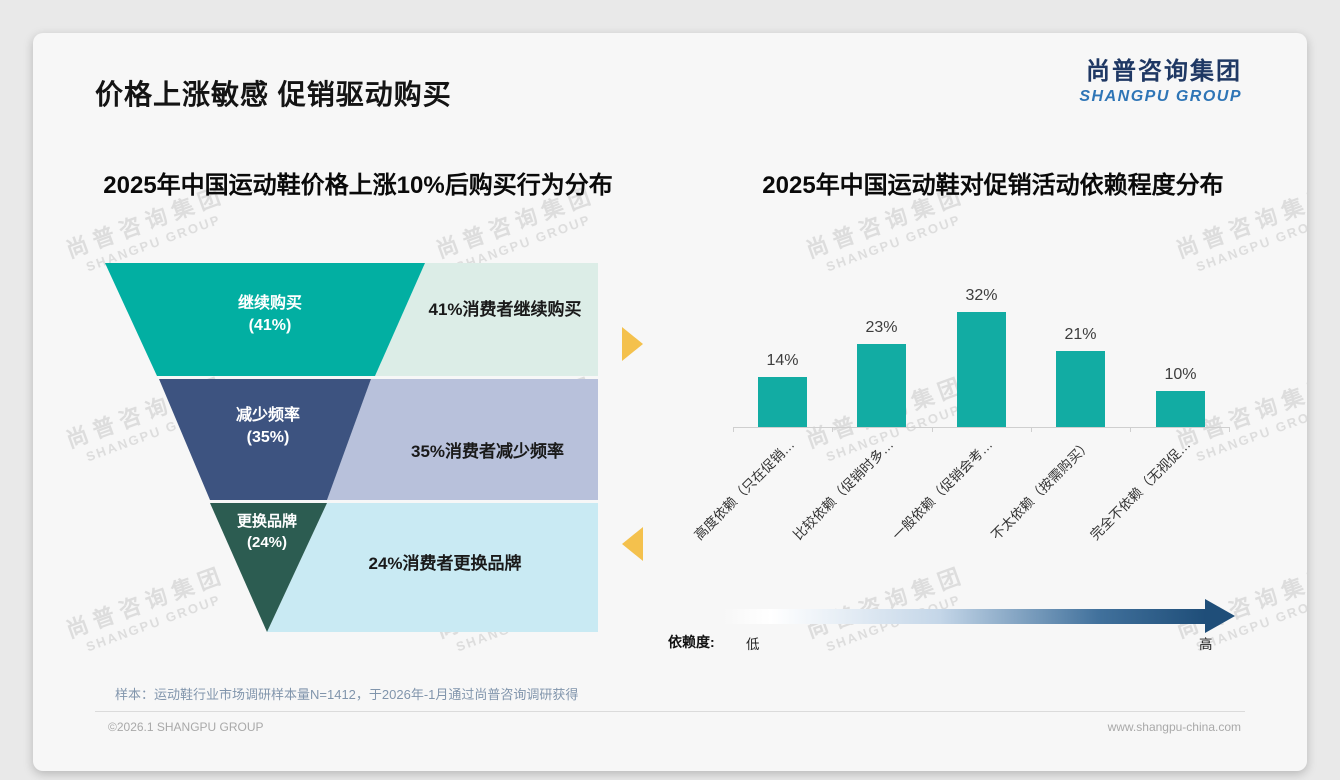 Image resolution: width=1340 pixels, height=780 pixels. Describe the element at coordinates (1160, 96) in the screenshot. I see `logo-english-name: SHANGPU GROUP` at that location.